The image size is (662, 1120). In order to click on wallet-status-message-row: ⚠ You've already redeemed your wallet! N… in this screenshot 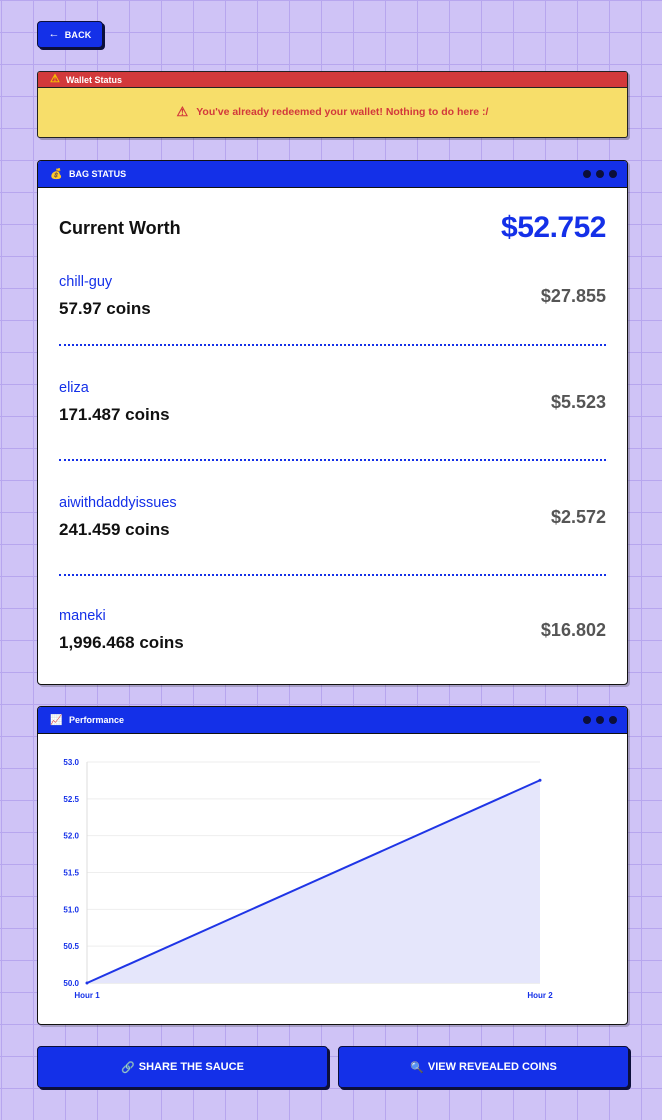, I will do `click(332, 112)`.